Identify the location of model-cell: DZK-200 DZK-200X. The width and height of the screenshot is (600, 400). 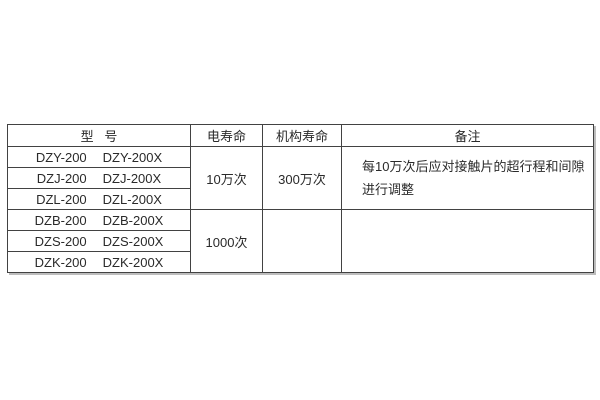
(99, 262).